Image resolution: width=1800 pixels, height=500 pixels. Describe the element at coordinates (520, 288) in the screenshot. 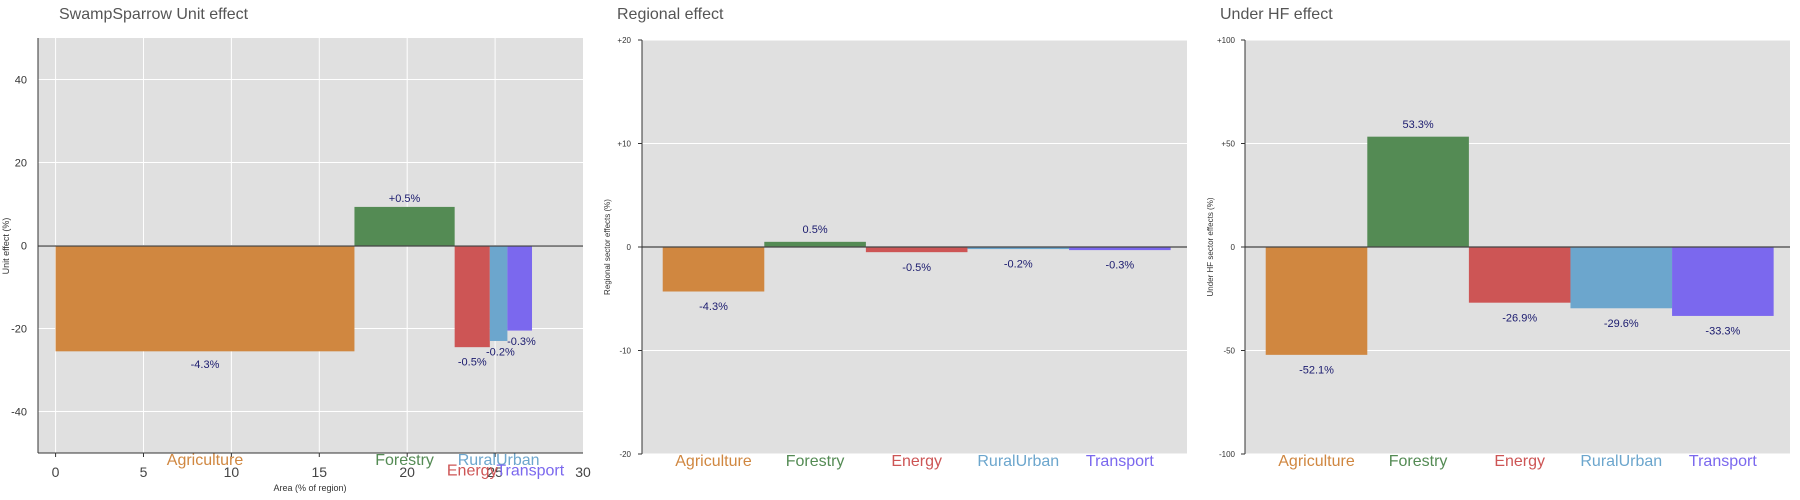

I see `unit-effect-bar-transport` at that location.